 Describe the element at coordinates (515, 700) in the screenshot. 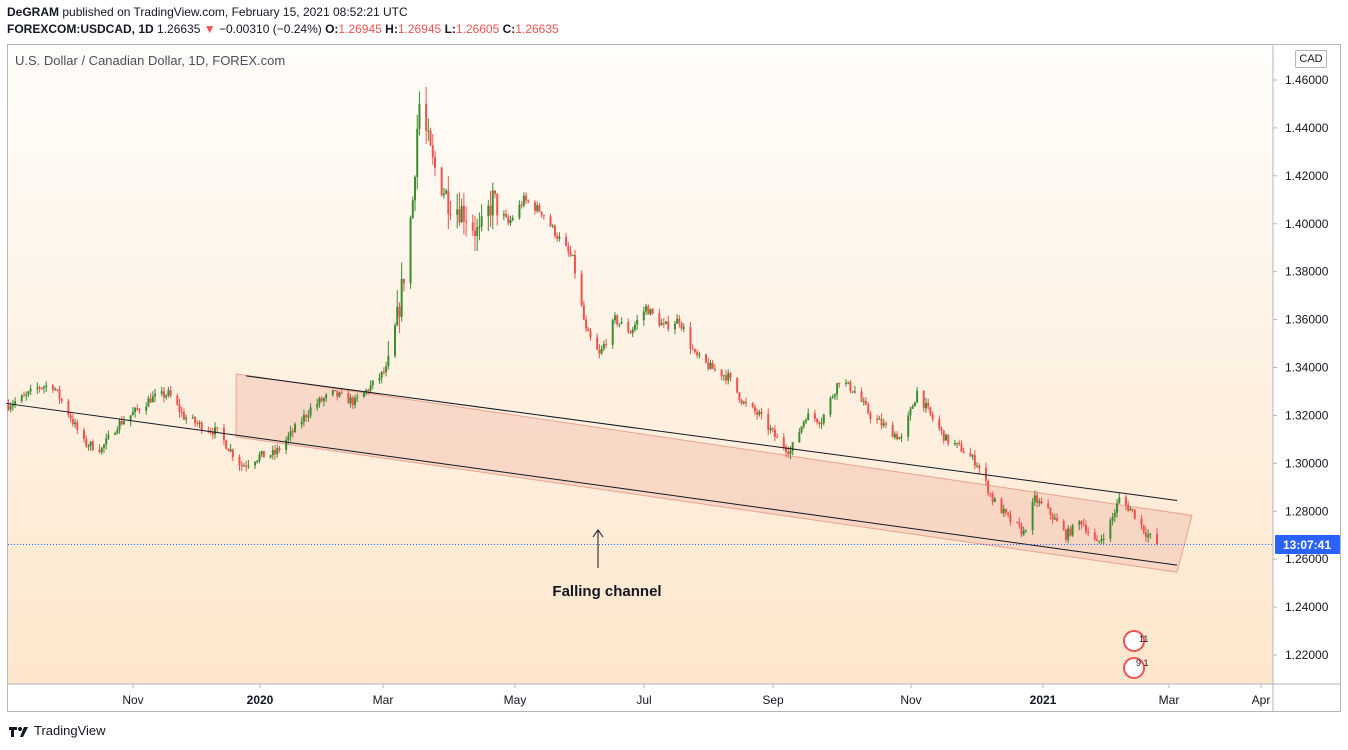

I see `x-tick-label: May` at that location.